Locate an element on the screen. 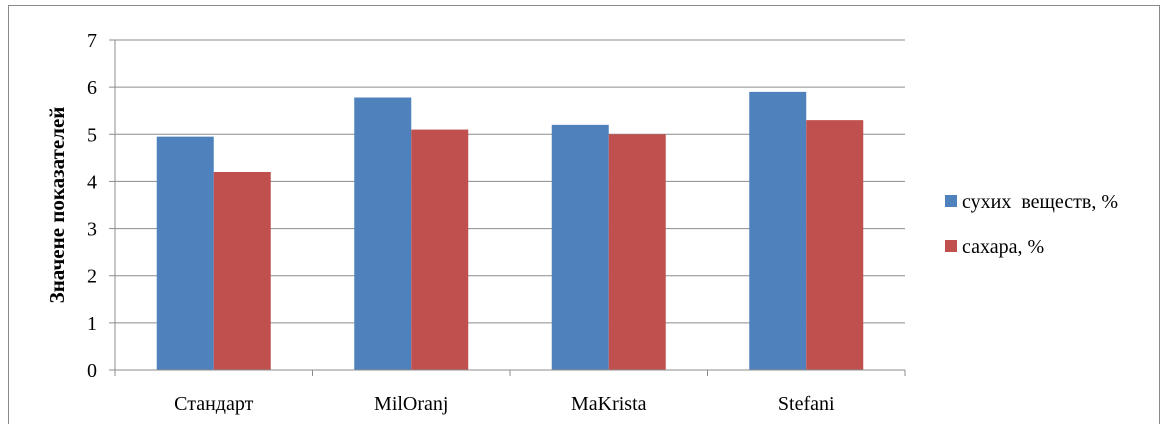  x-tick-labels: Стандарт MilOranj MaKrista Stefani is located at coordinates (504, 404).